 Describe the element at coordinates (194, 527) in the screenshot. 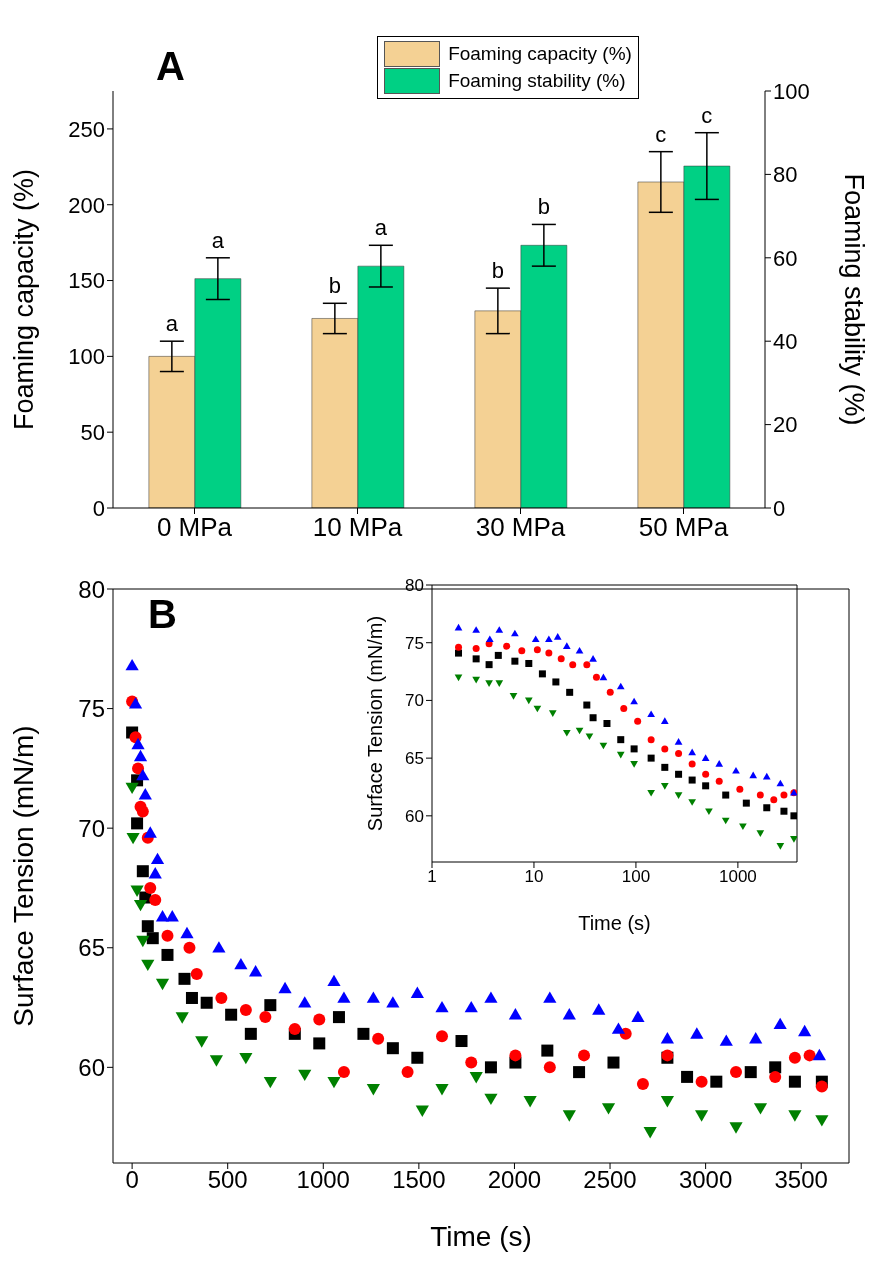

I see `x-tick-label: 0 MPa` at that location.